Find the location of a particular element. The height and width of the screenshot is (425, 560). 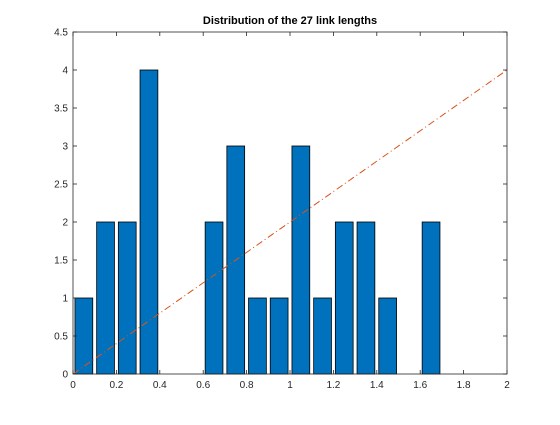

x-tick-label: 1.2 is located at coordinates (333, 385).